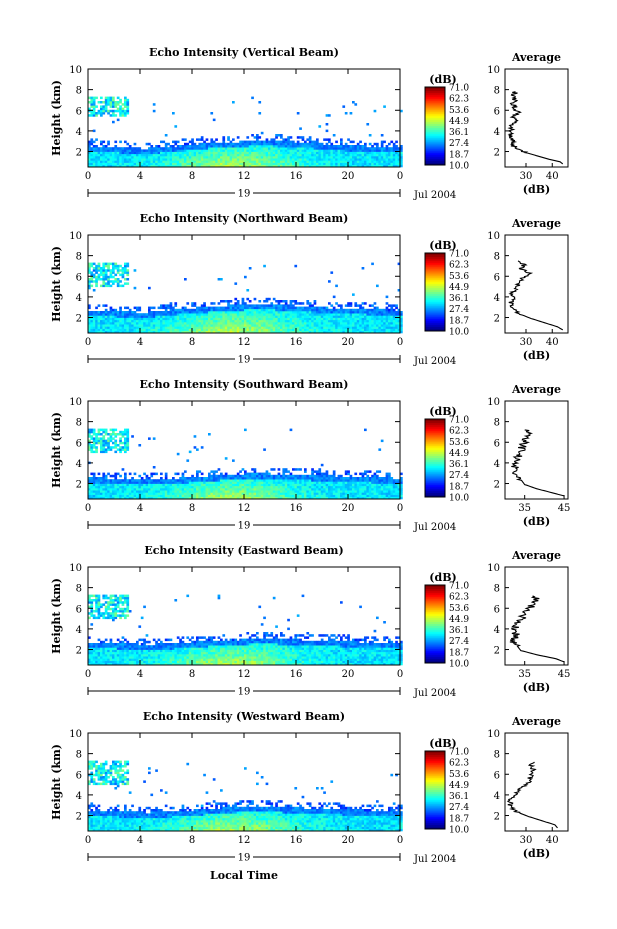 The width and height of the screenshot is (617, 929). What do you see at coordinates (442, 245) in the screenshot?
I see `colorbar-label: (dB)` at bounding box center [442, 245].